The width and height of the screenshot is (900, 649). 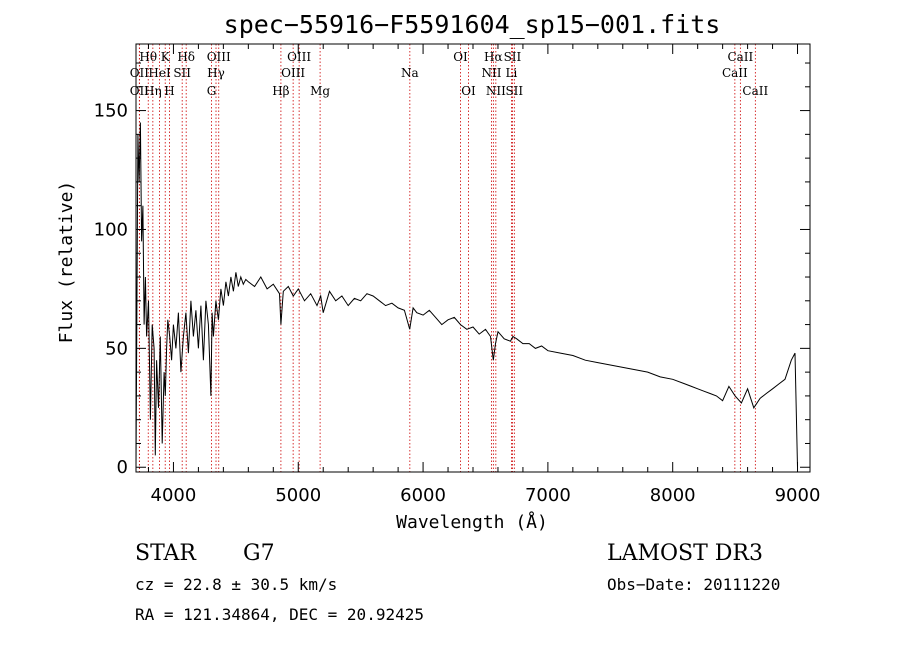 What do you see at coordinates (423, 495) in the screenshot?
I see `x-tick-label: 6000` at bounding box center [423, 495].